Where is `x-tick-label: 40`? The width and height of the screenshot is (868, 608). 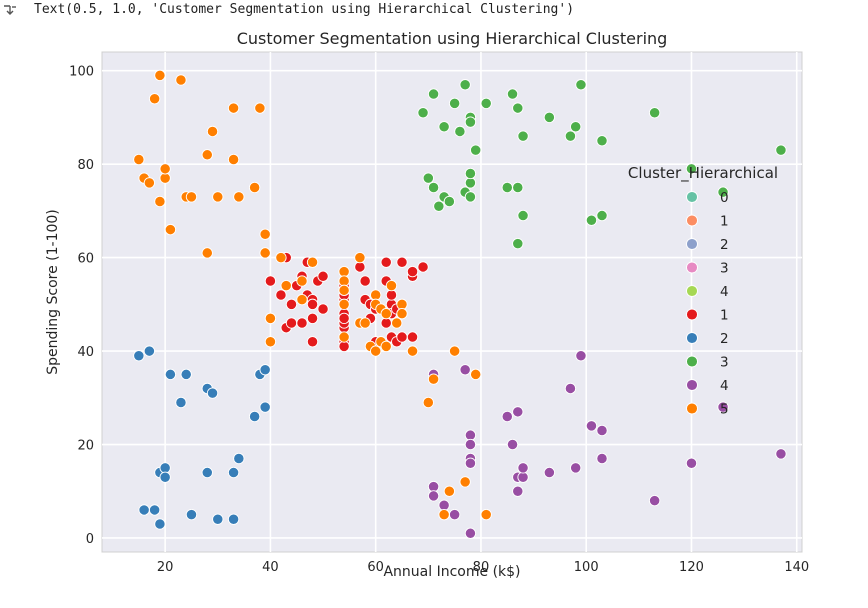
x-tick-label: 40 is located at coordinates (270, 567).